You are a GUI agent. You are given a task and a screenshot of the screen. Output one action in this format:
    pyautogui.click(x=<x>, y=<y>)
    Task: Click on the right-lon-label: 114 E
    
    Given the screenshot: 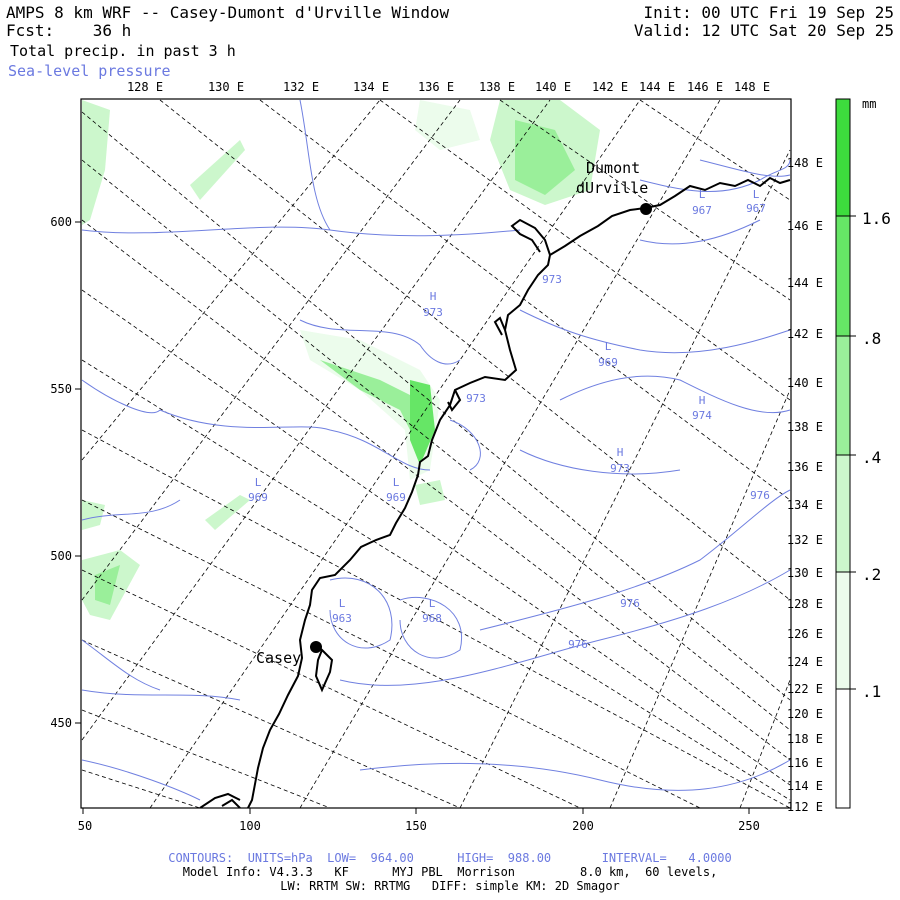 What is the action you would take?
    pyautogui.click(x=805, y=786)
    